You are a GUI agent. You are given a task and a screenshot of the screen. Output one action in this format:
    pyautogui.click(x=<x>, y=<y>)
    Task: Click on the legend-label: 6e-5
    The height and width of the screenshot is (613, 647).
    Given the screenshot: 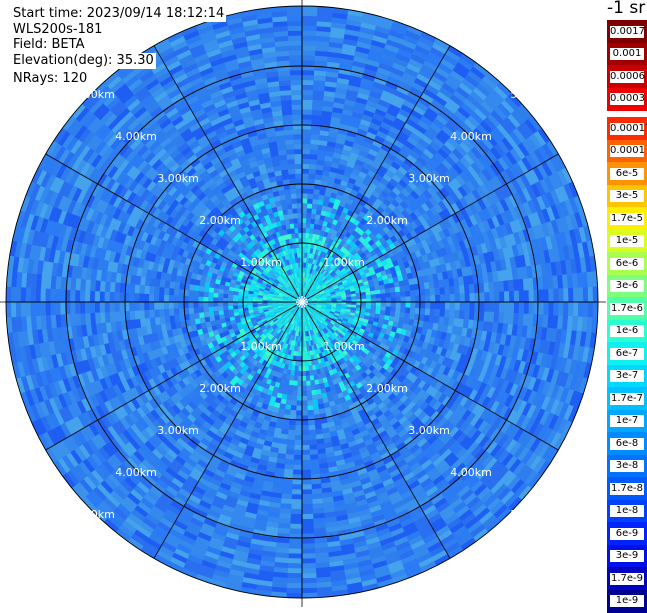 What is the action you would take?
    pyautogui.click(x=627, y=173)
    